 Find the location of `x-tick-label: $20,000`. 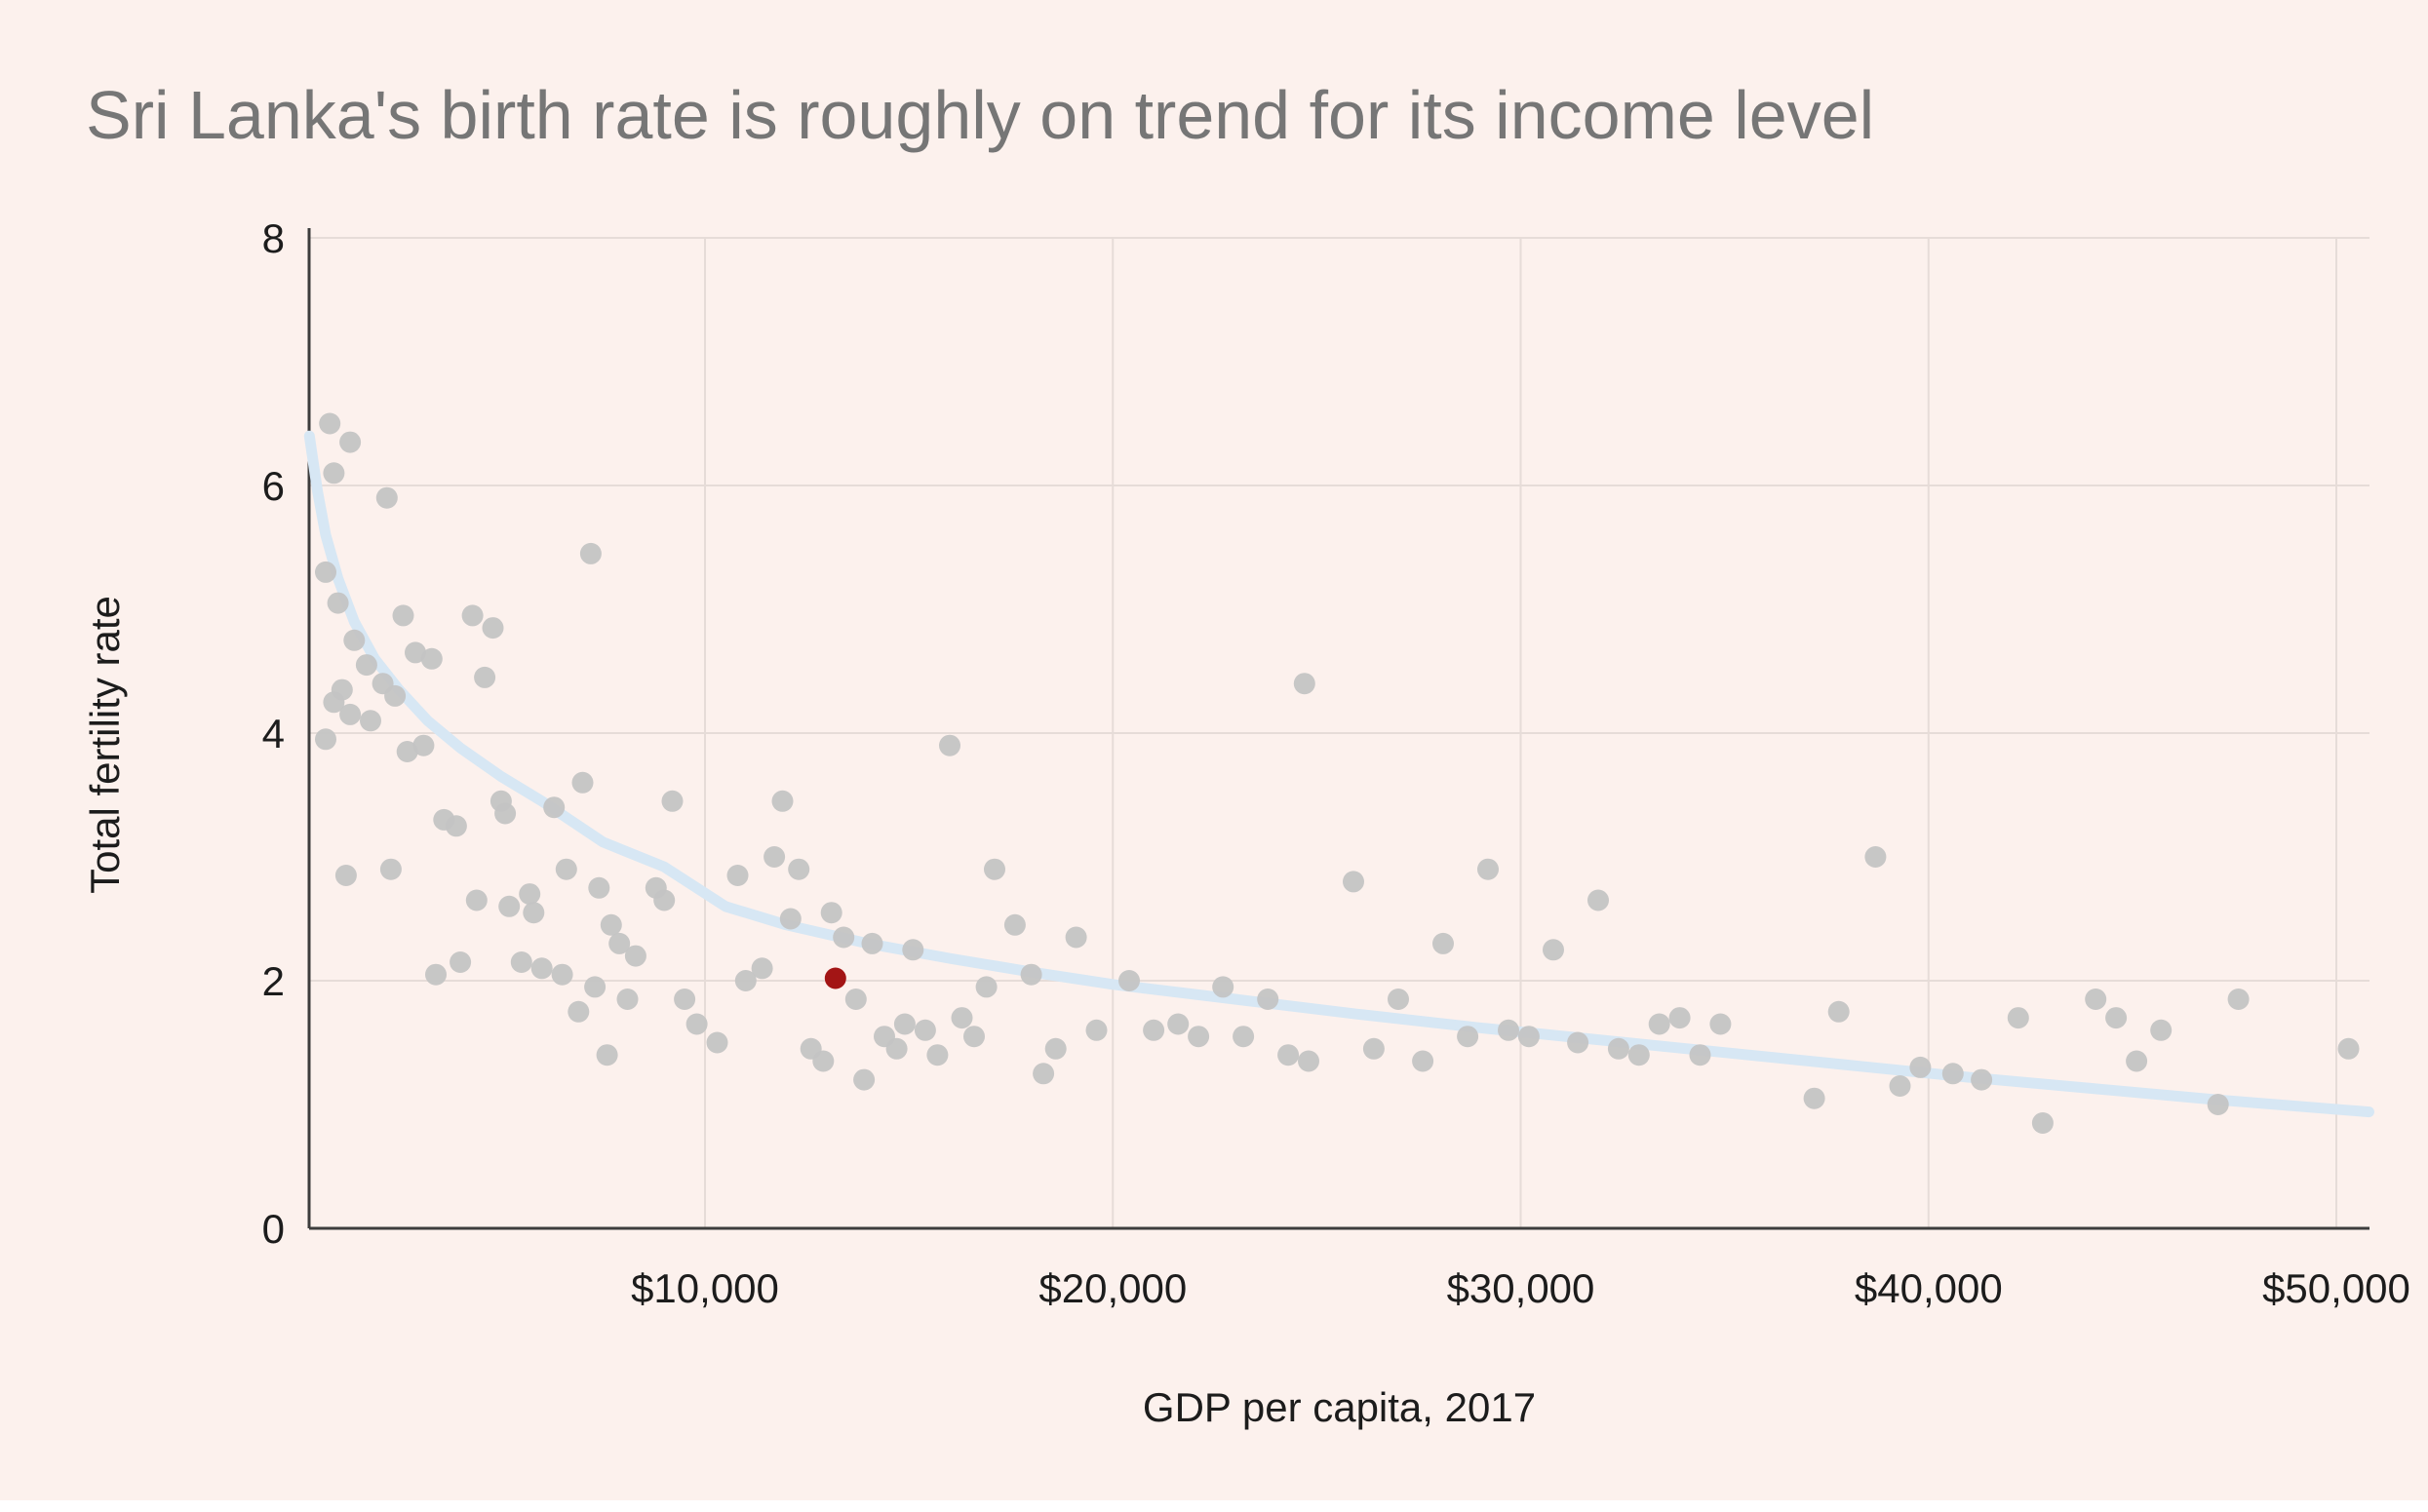

x-tick-label: $20,000 is located at coordinates (1112, 1288).